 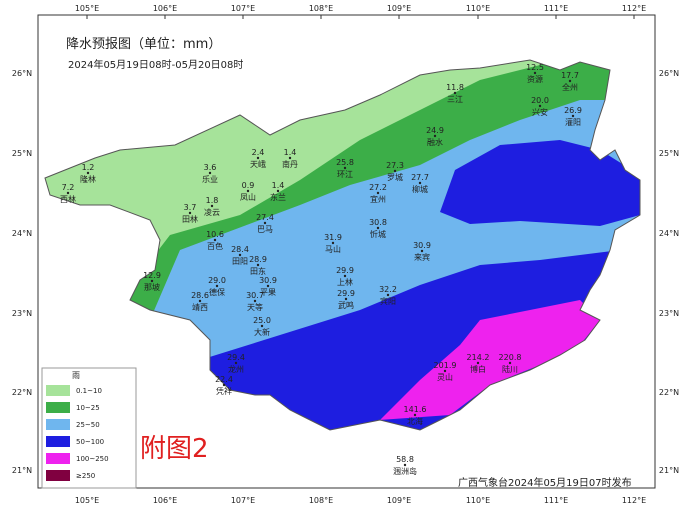 I want to click on station-name: 田东, so click(x=258, y=271).